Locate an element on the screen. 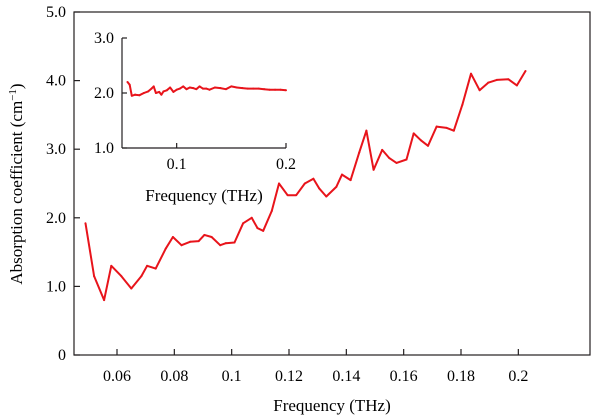 The height and width of the screenshot is (418, 600). inset-plot: 0.1 0.2 1.0 2.0 3.0 Frequency (THz) is located at coordinates (195, 117).